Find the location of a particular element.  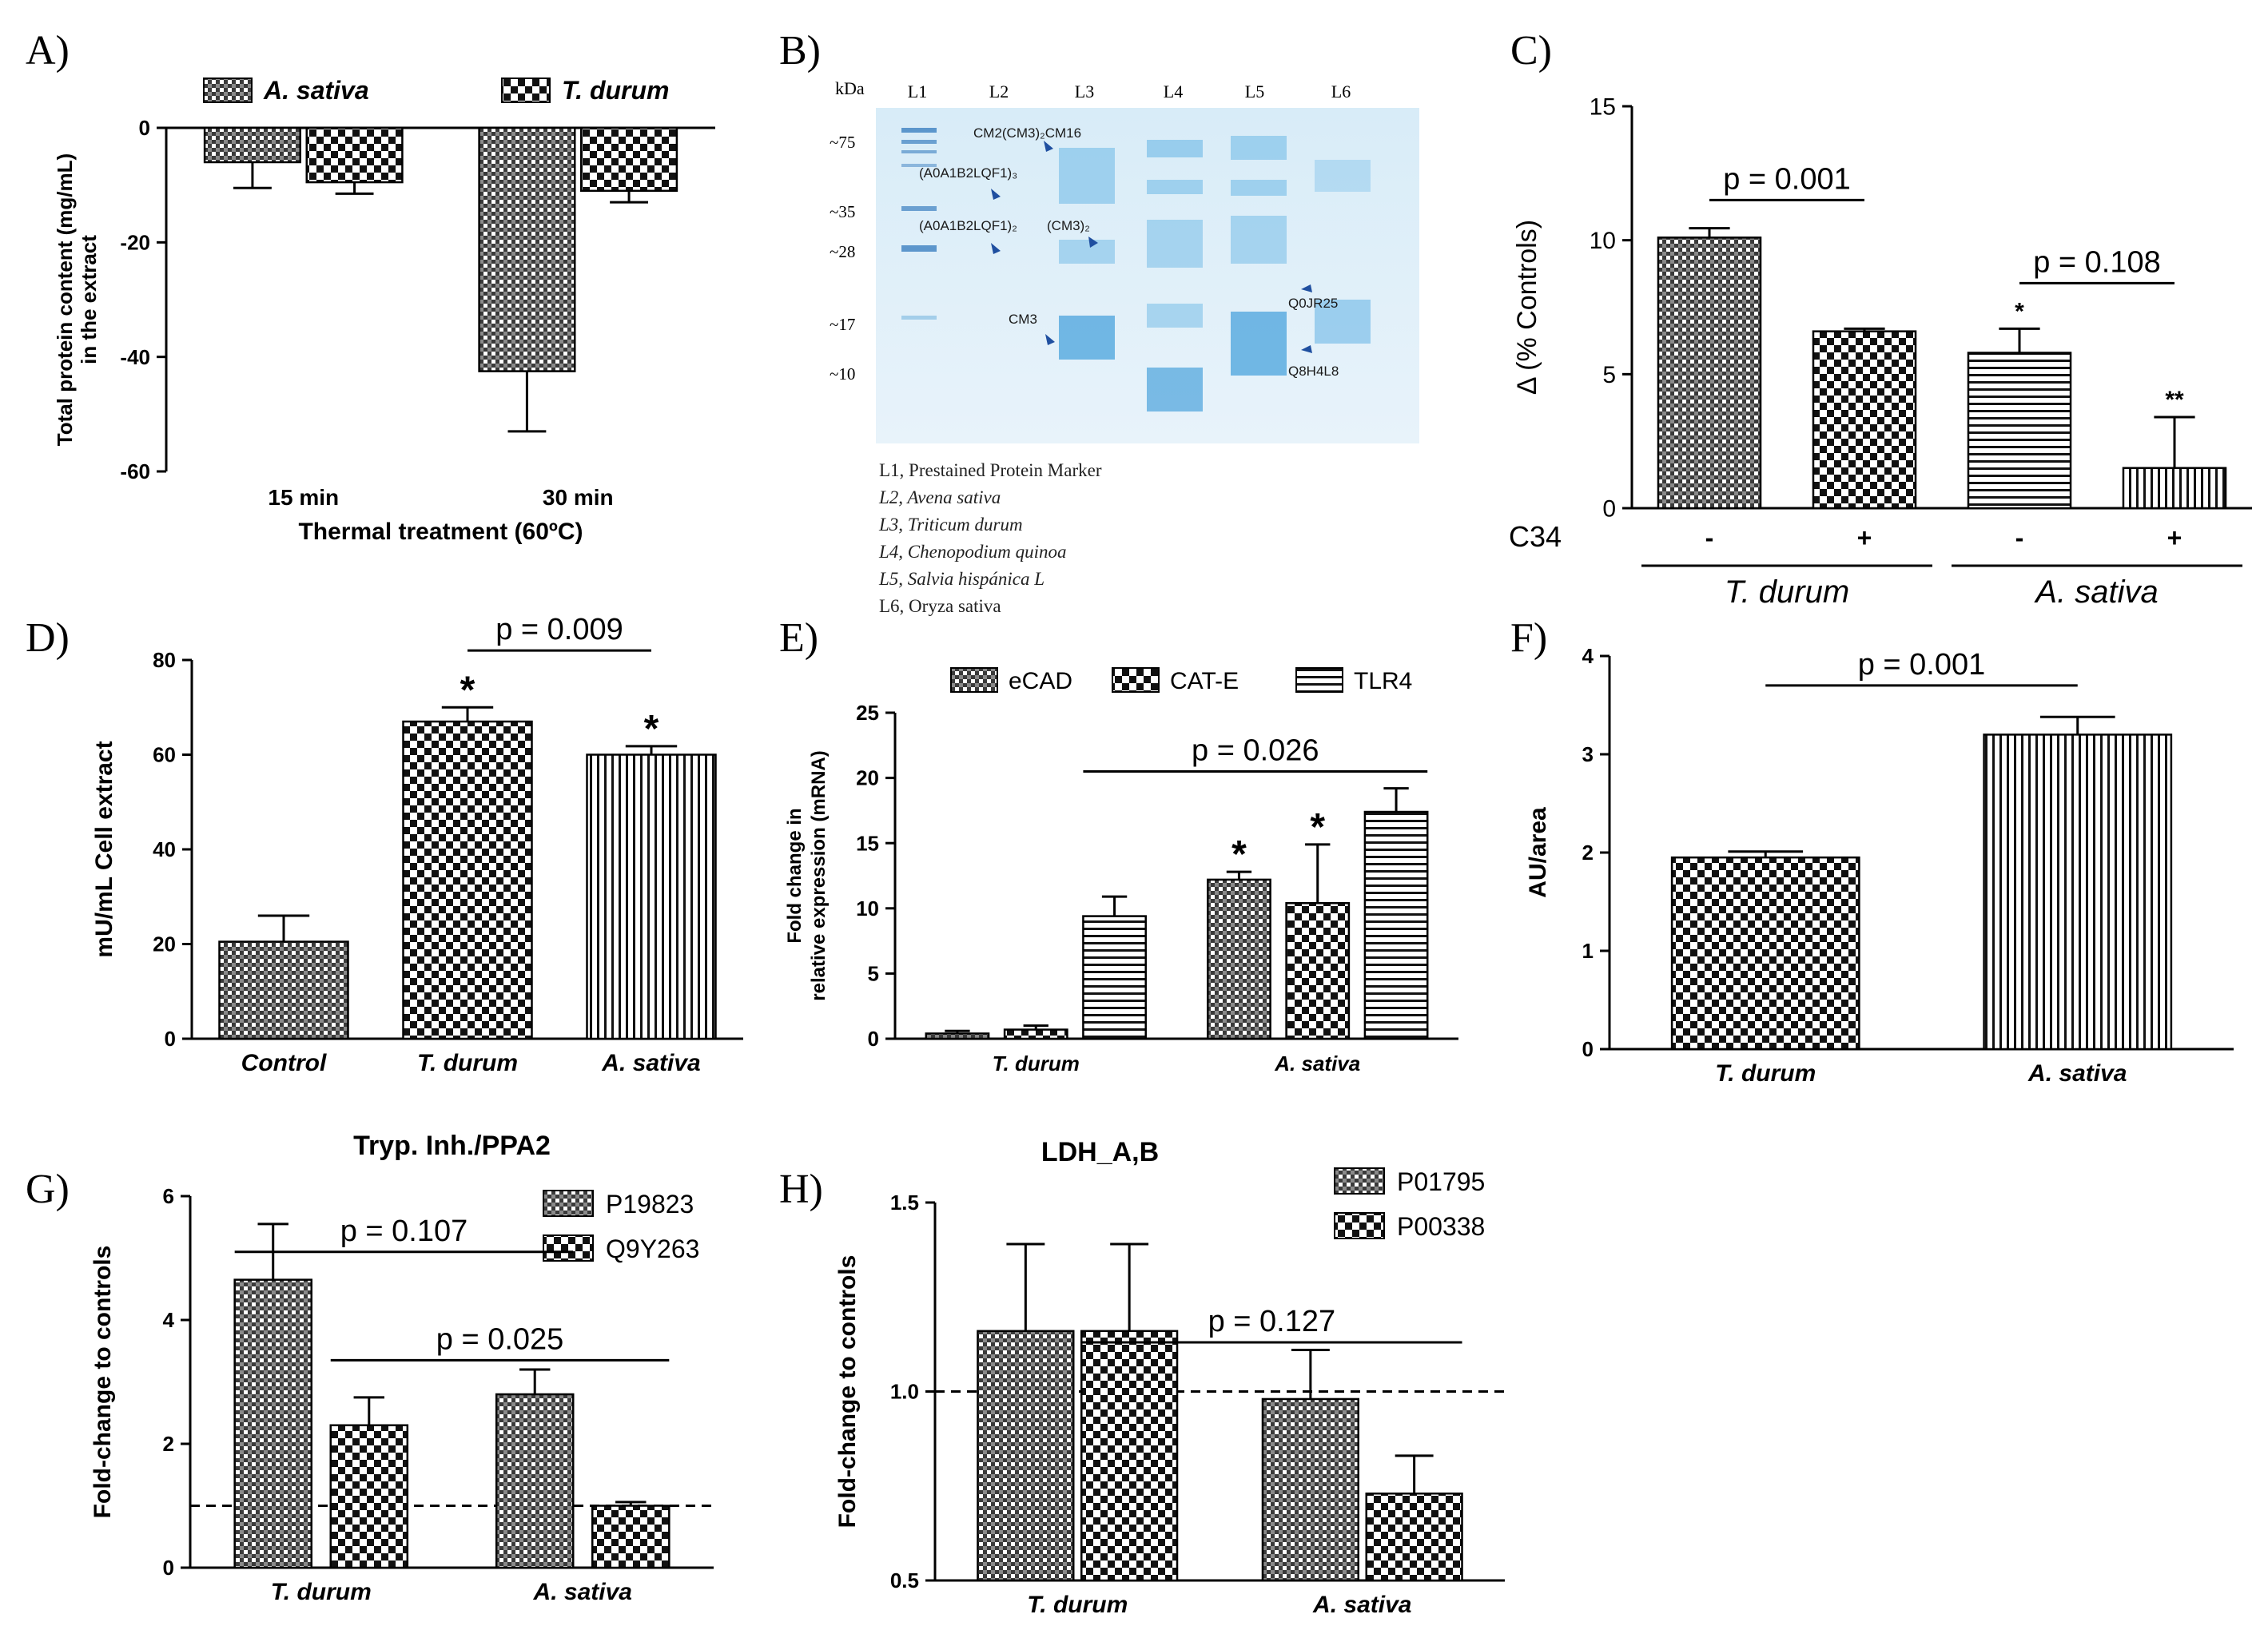

y-tick-label: 1.0 is located at coordinates (904, 1392).